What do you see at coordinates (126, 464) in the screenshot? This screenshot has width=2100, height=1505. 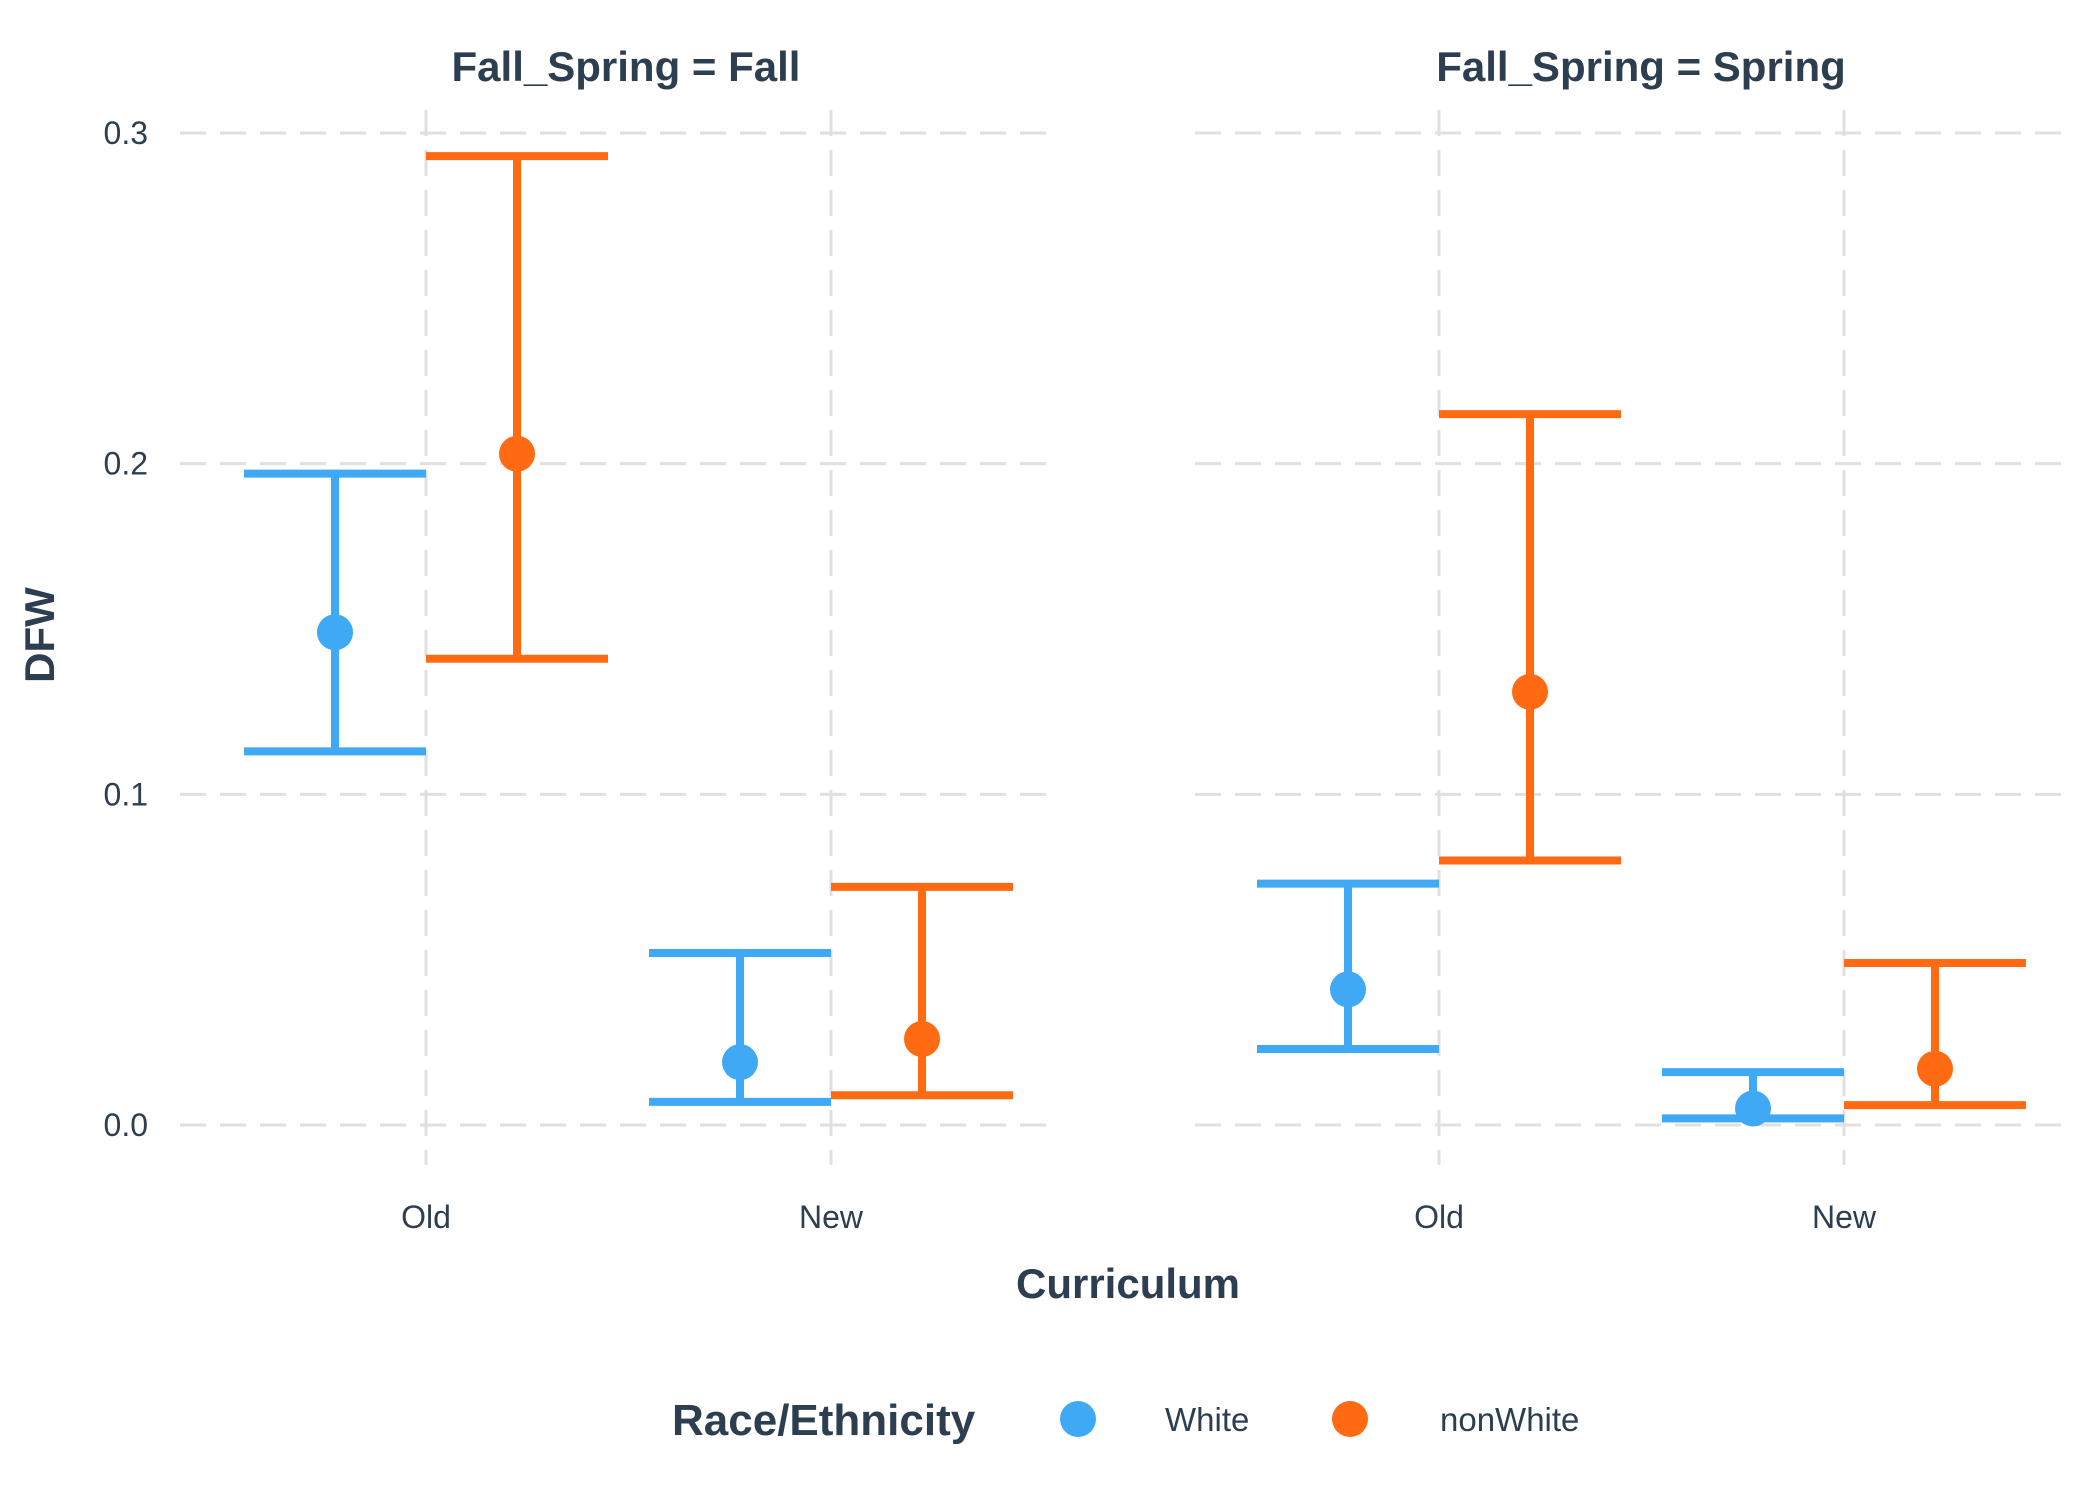 I see `y-tick-label: 0.2` at bounding box center [126, 464].